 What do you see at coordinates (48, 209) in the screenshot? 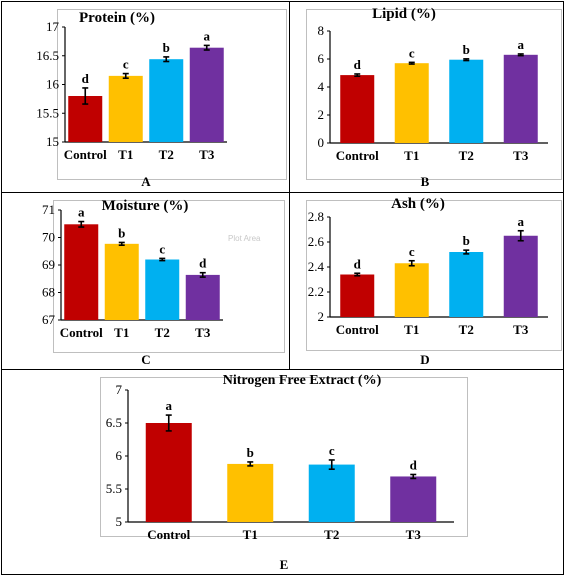
I see `y-tick-label: 71` at bounding box center [48, 209].